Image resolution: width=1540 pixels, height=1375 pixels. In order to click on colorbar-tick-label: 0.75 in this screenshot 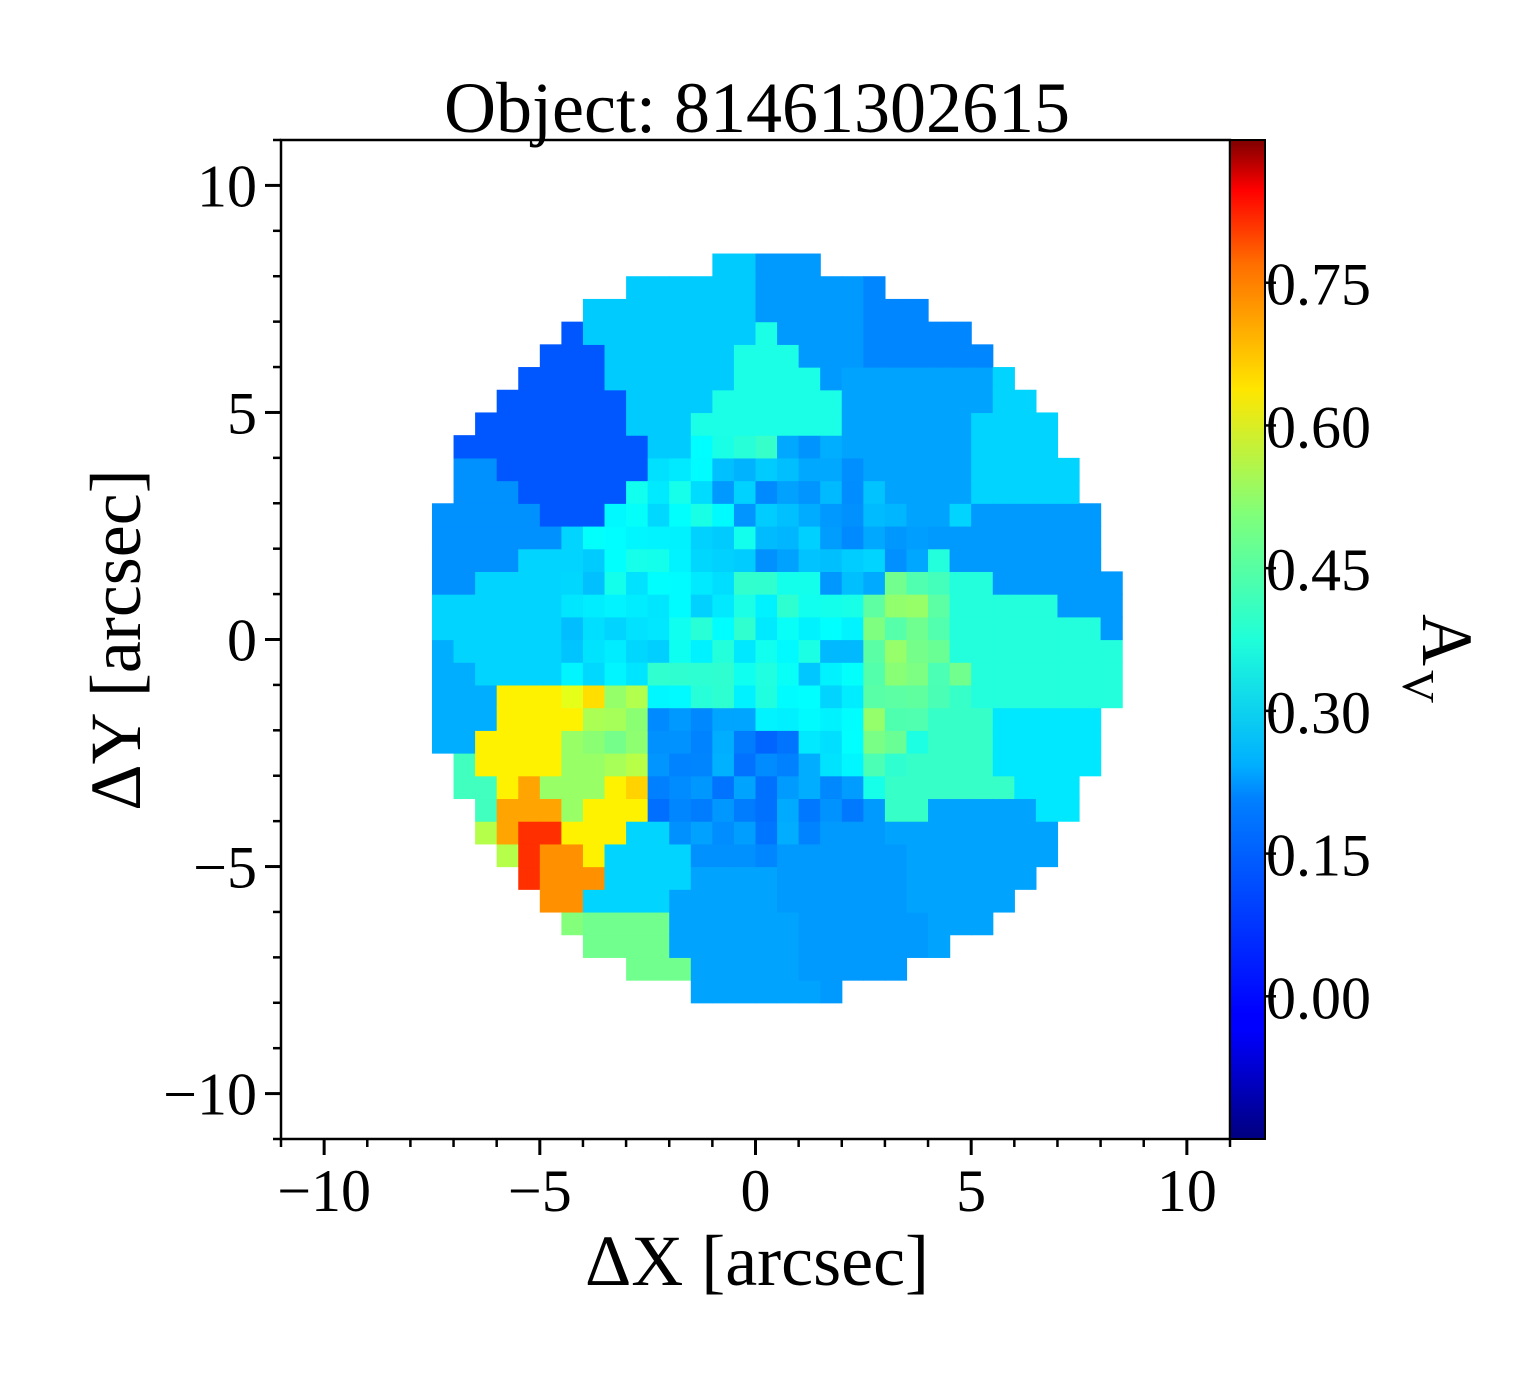, I will do `click(1318, 285)`.